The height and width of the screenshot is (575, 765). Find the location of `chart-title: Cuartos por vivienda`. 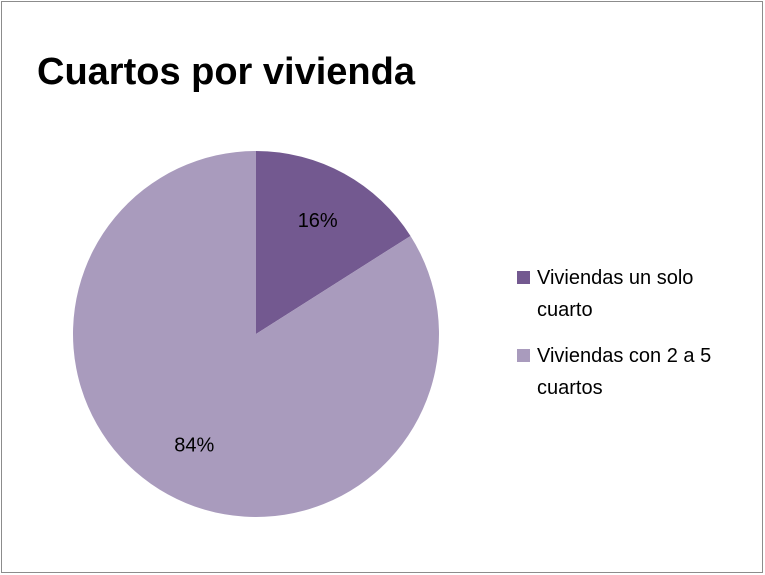

chart-title: Cuartos por vivienda is located at coordinates (226, 72).